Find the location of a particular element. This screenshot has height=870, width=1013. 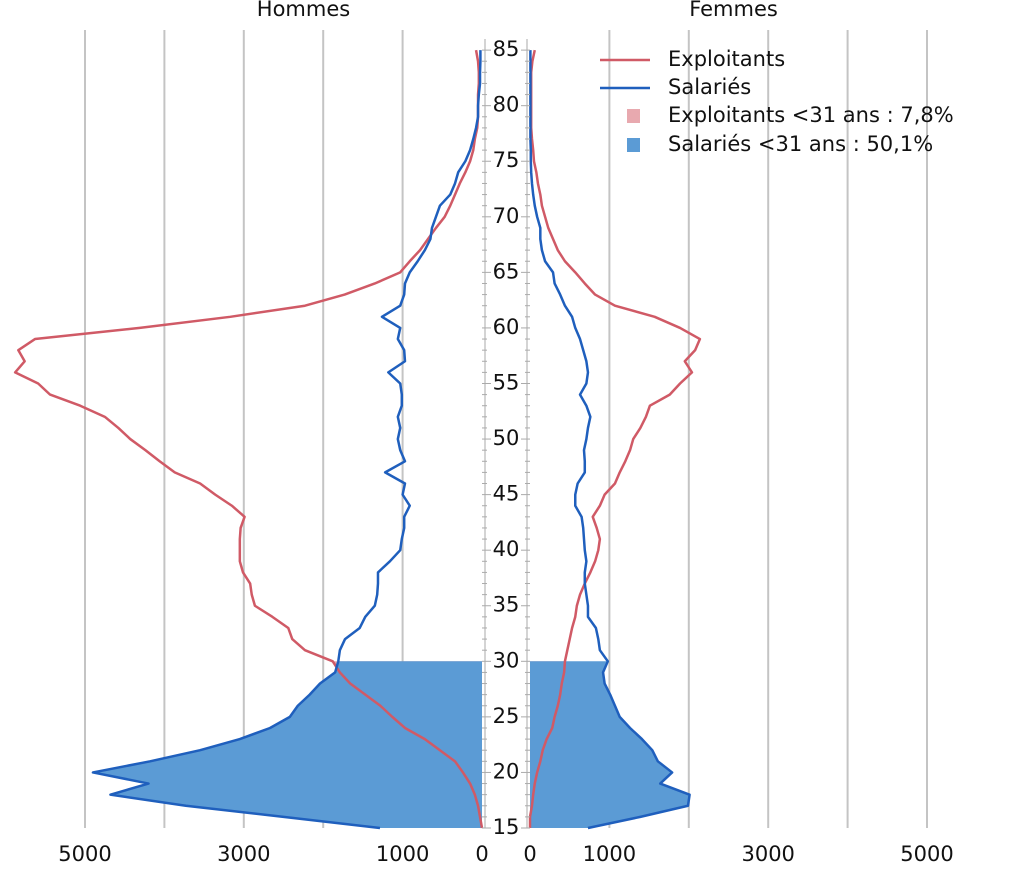

y-tick-label: 45 is located at coordinates (506, 494).